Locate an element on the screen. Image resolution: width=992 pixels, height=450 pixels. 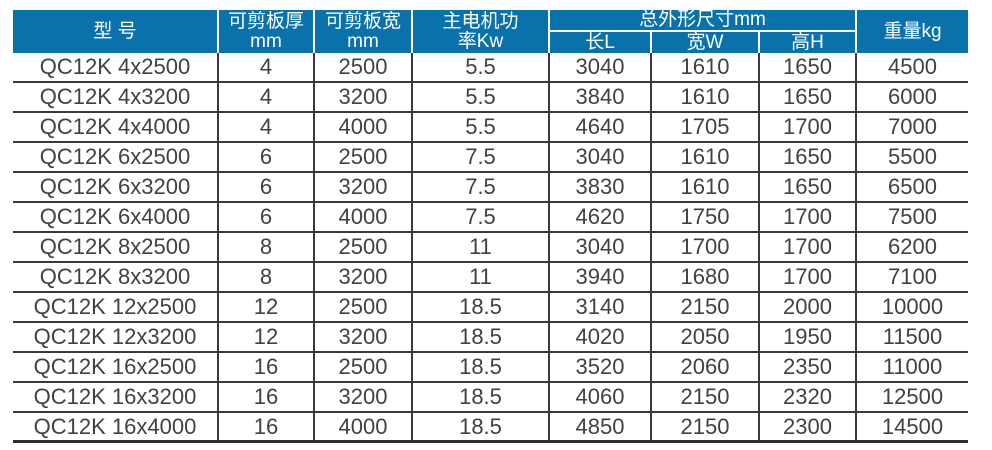
table-cell: 3520 is located at coordinates (601, 367).